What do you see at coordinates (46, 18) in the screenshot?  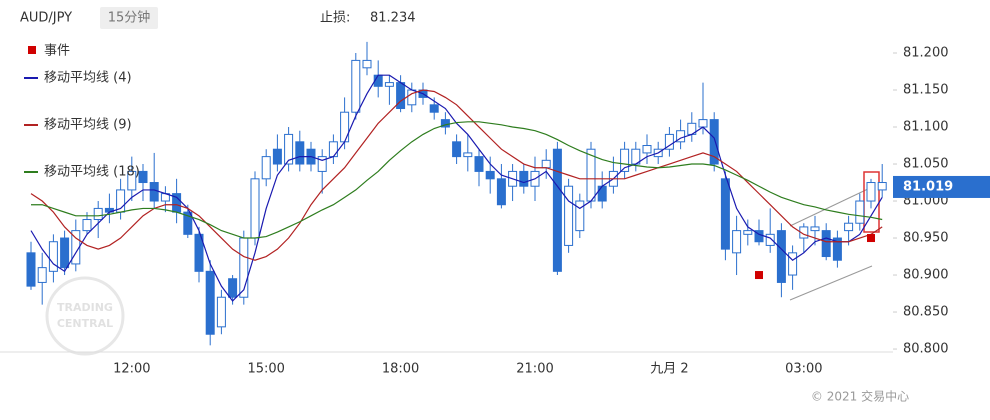 I see `chart-title: AUD/JPY` at bounding box center [46, 18].